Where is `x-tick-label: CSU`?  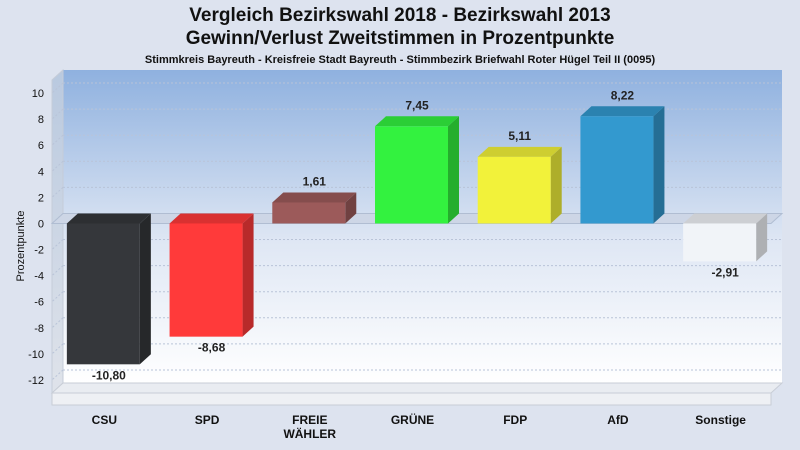 x-tick-label: CSU is located at coordinates (104, 420).